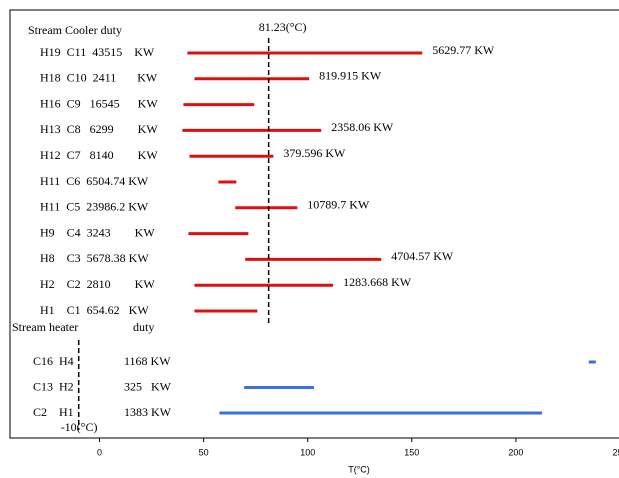 The width and height of the screenshot is (619, 478). What do you see at coordinates (314, 153) in the screenshot?
I see `range-annotation: 379.596 KW` at bounding box center [314, 153].